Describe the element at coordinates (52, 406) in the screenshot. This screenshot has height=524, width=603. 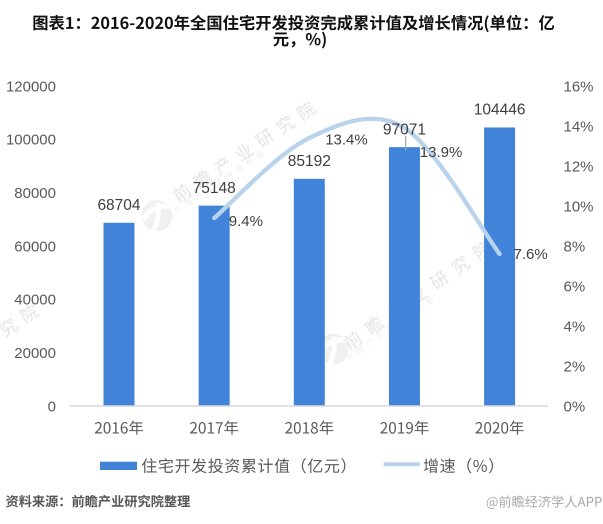
I see `svg-text: 0` at that location.